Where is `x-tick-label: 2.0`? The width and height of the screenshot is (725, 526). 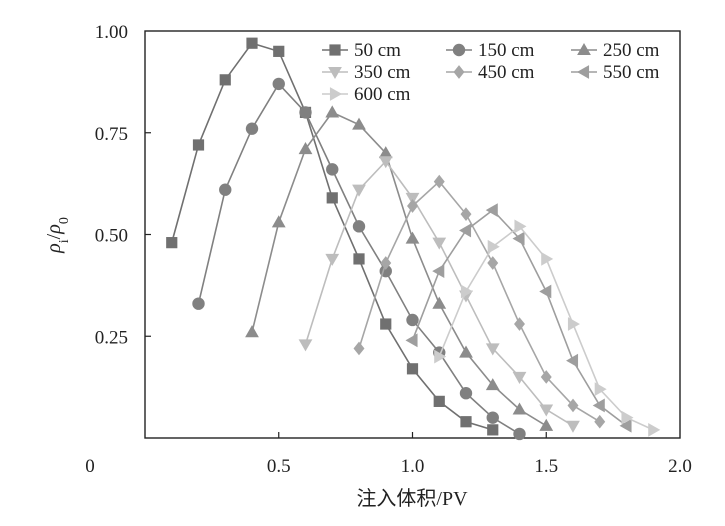
x-tick-label: 2.0 is located at coordinates (680, 466).